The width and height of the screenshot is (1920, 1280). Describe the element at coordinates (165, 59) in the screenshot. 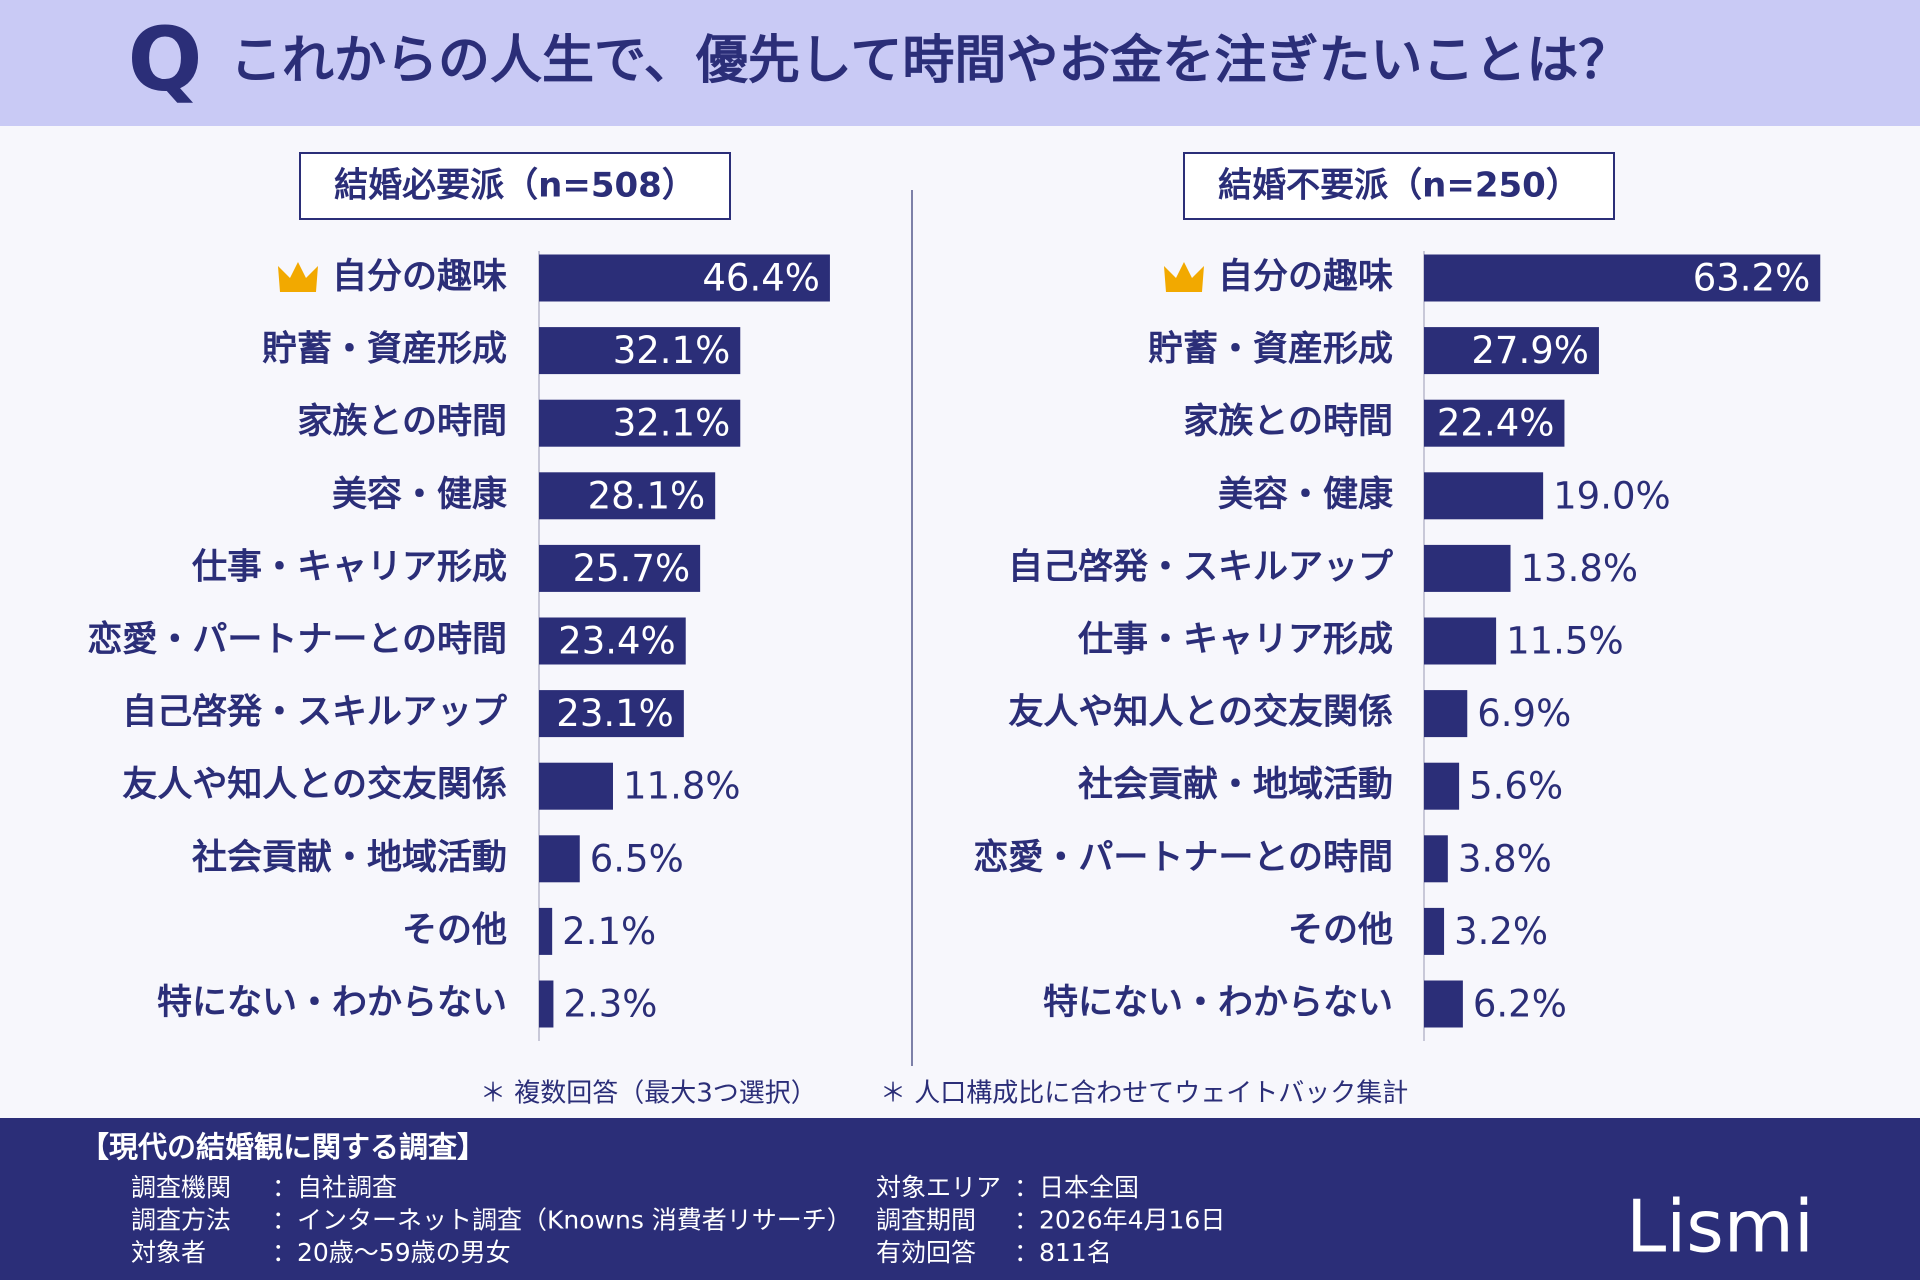

I see `q-mark: Q` at that location.